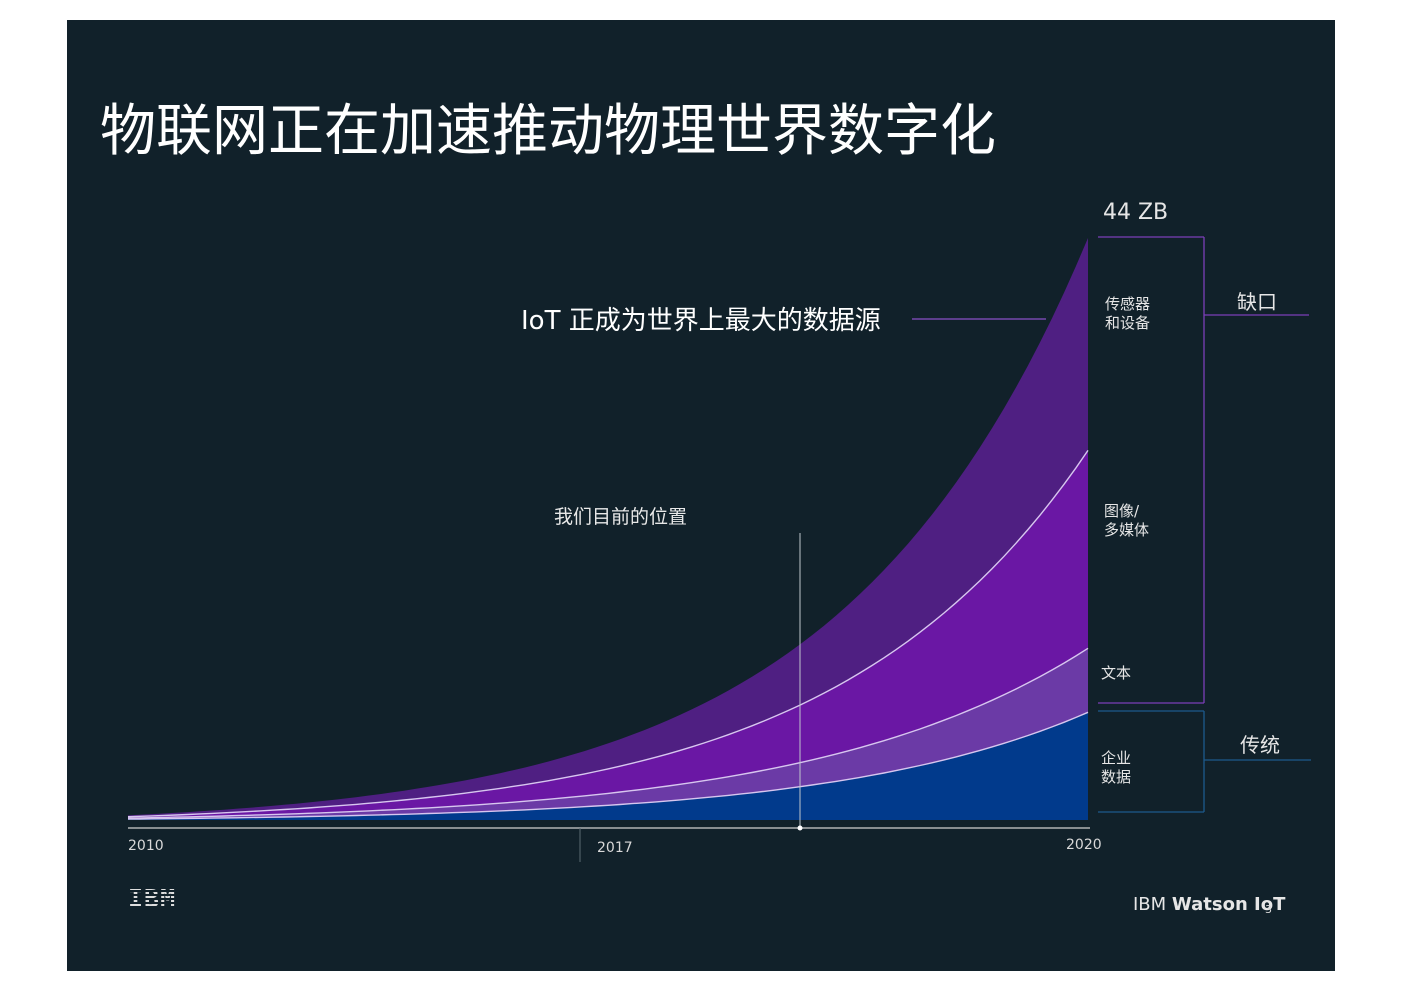 The width and height of the screenshot is (1403, 992). I want to click on legend-text: 文本, so click(1116, 673).